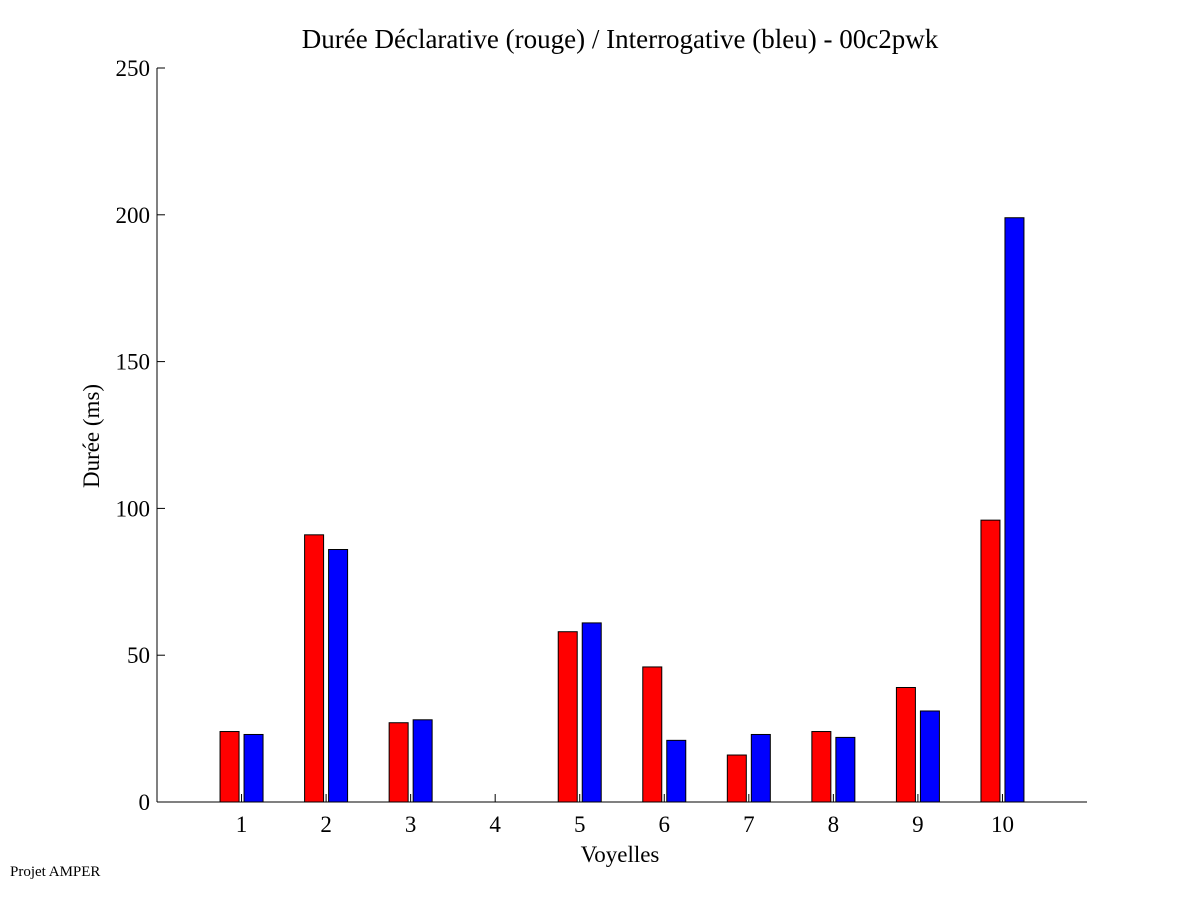 Image resolution: width=1201 pixels, height=901 pixels. Describe the element at coordinates (620, 854) in the screenshot. I see `x-axis-label: Voyelles` at that location.